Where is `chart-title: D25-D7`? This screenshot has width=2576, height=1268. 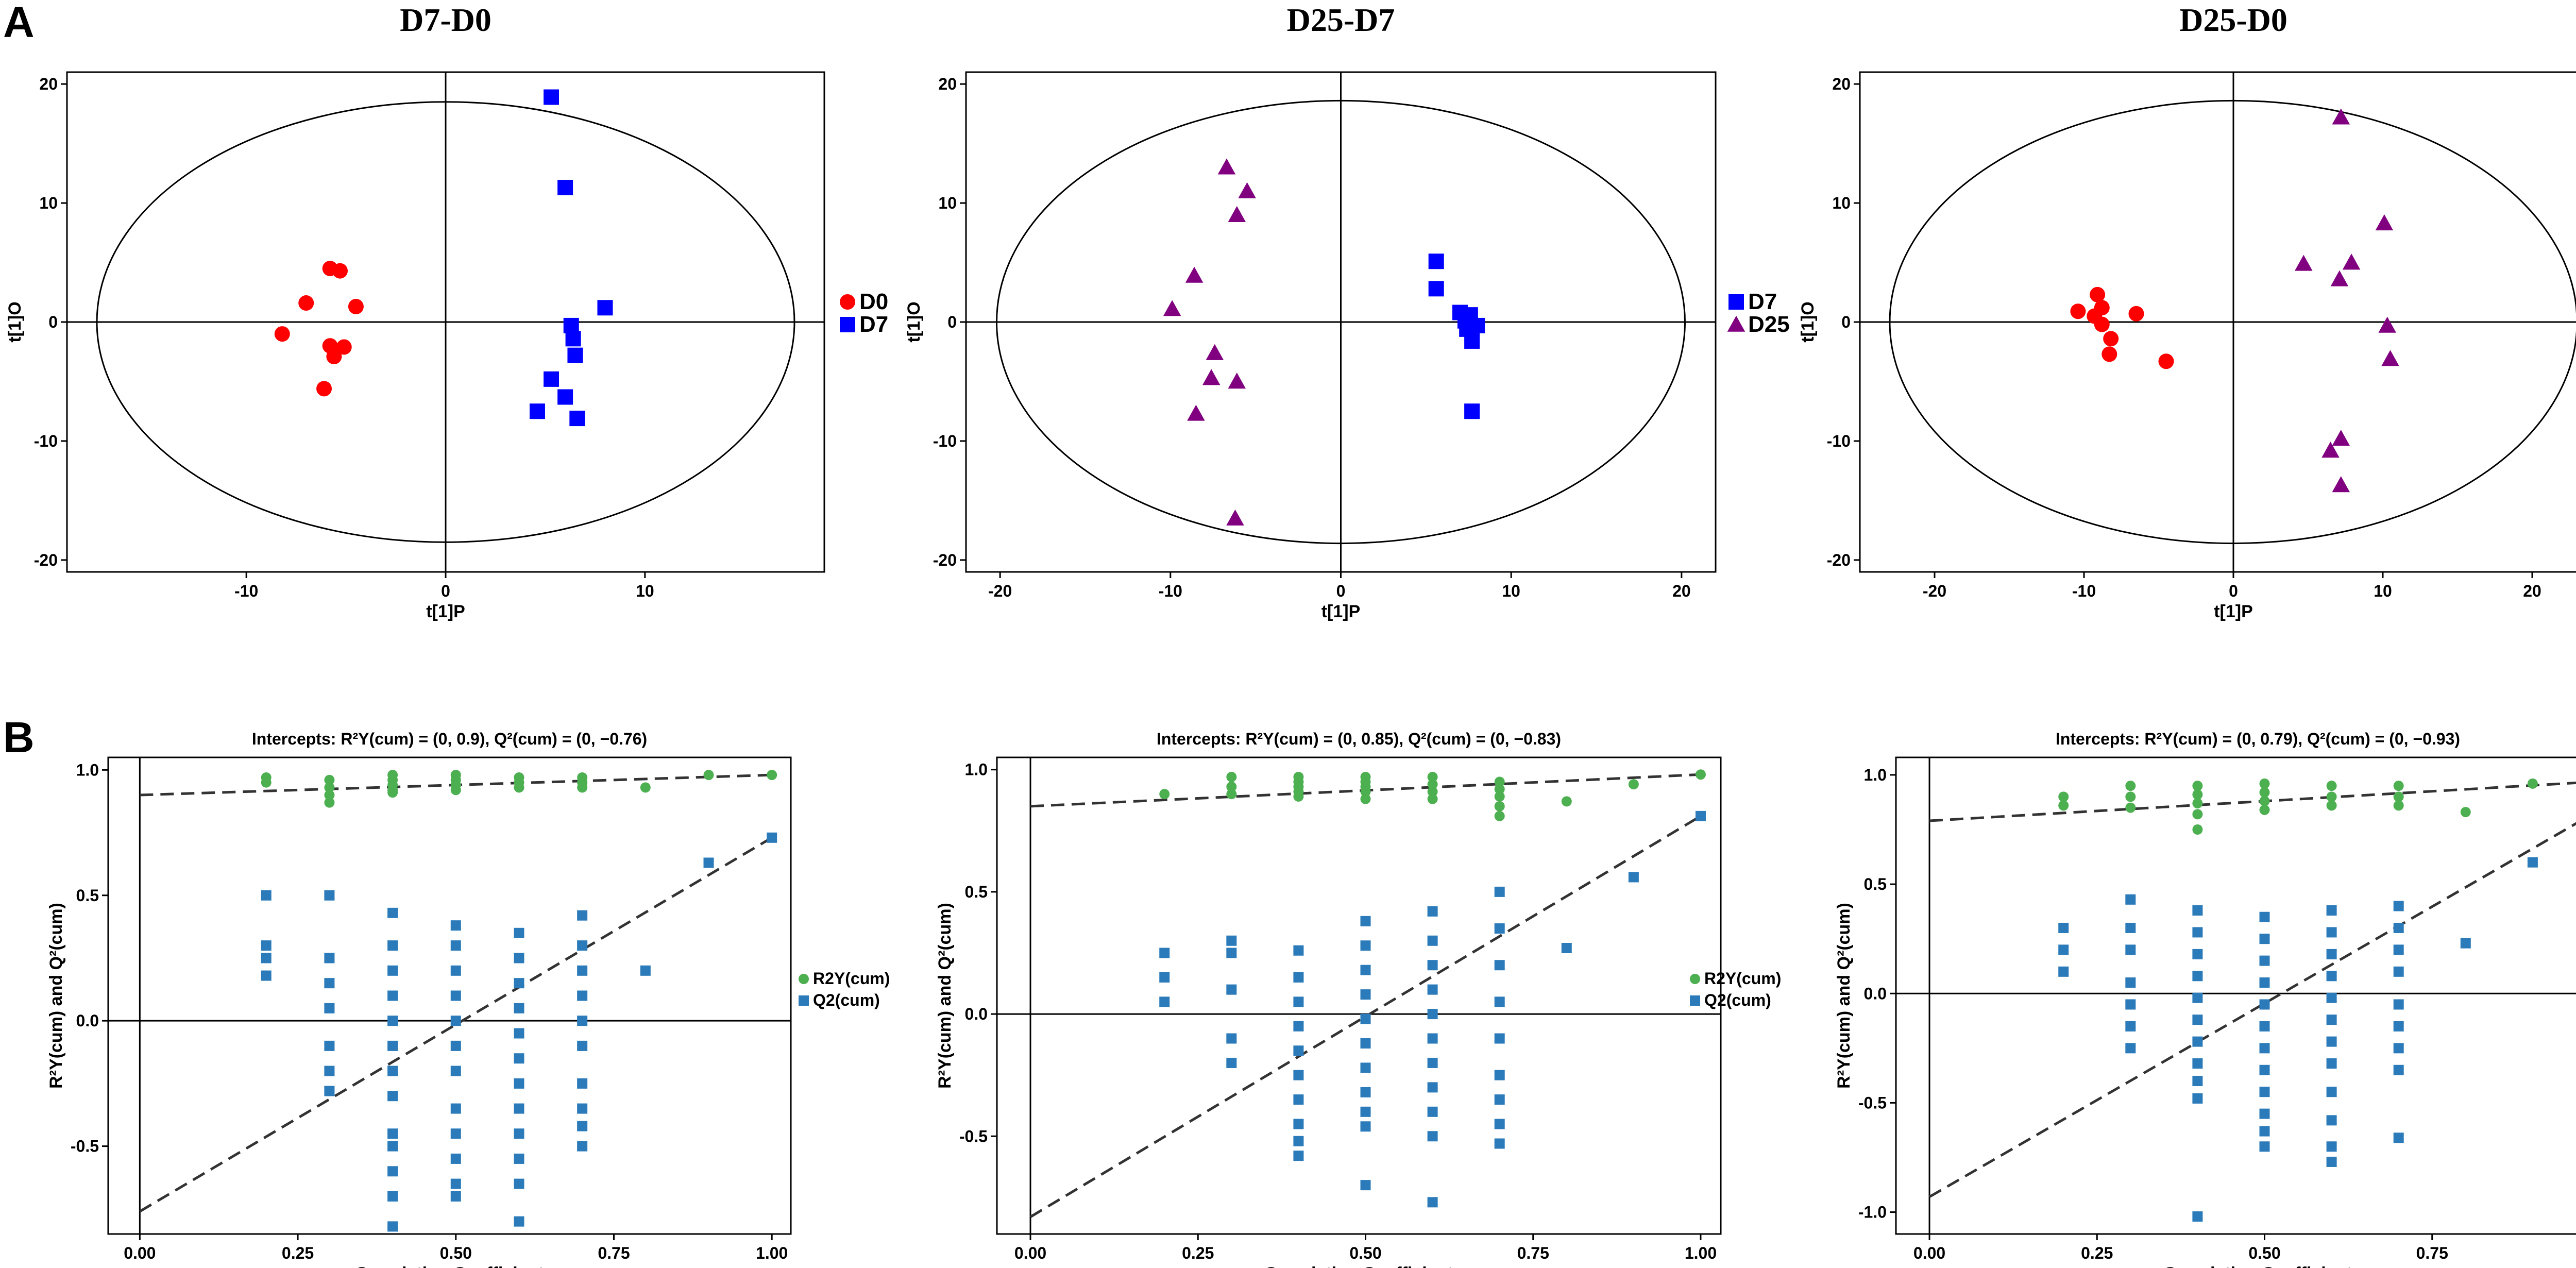 chart-title: D25-D7 is located at coordinates (1341, 20).